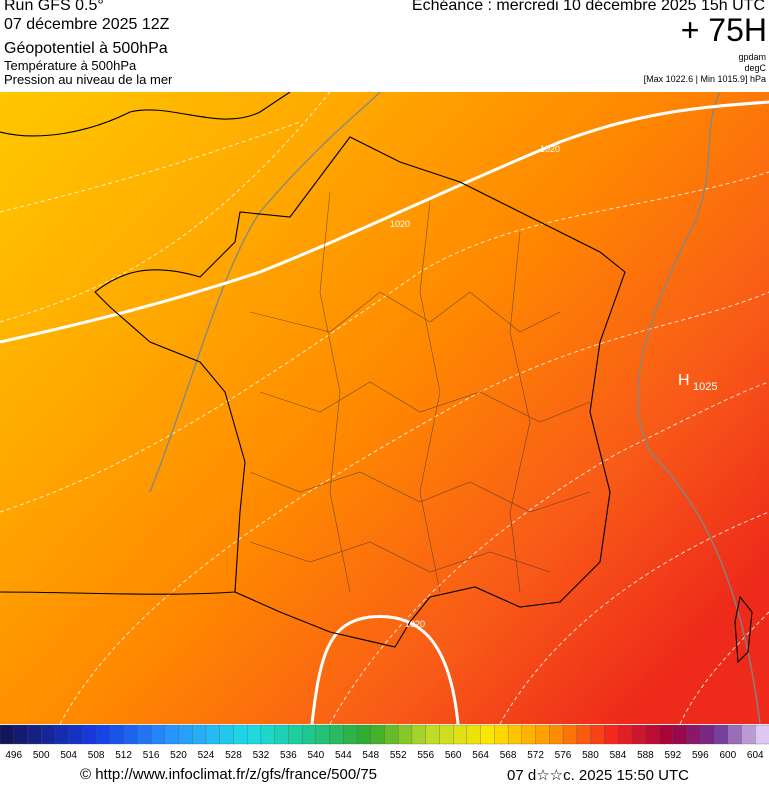  I want to click on field: Géopotentiel à 500hPa, so click(86, 48).